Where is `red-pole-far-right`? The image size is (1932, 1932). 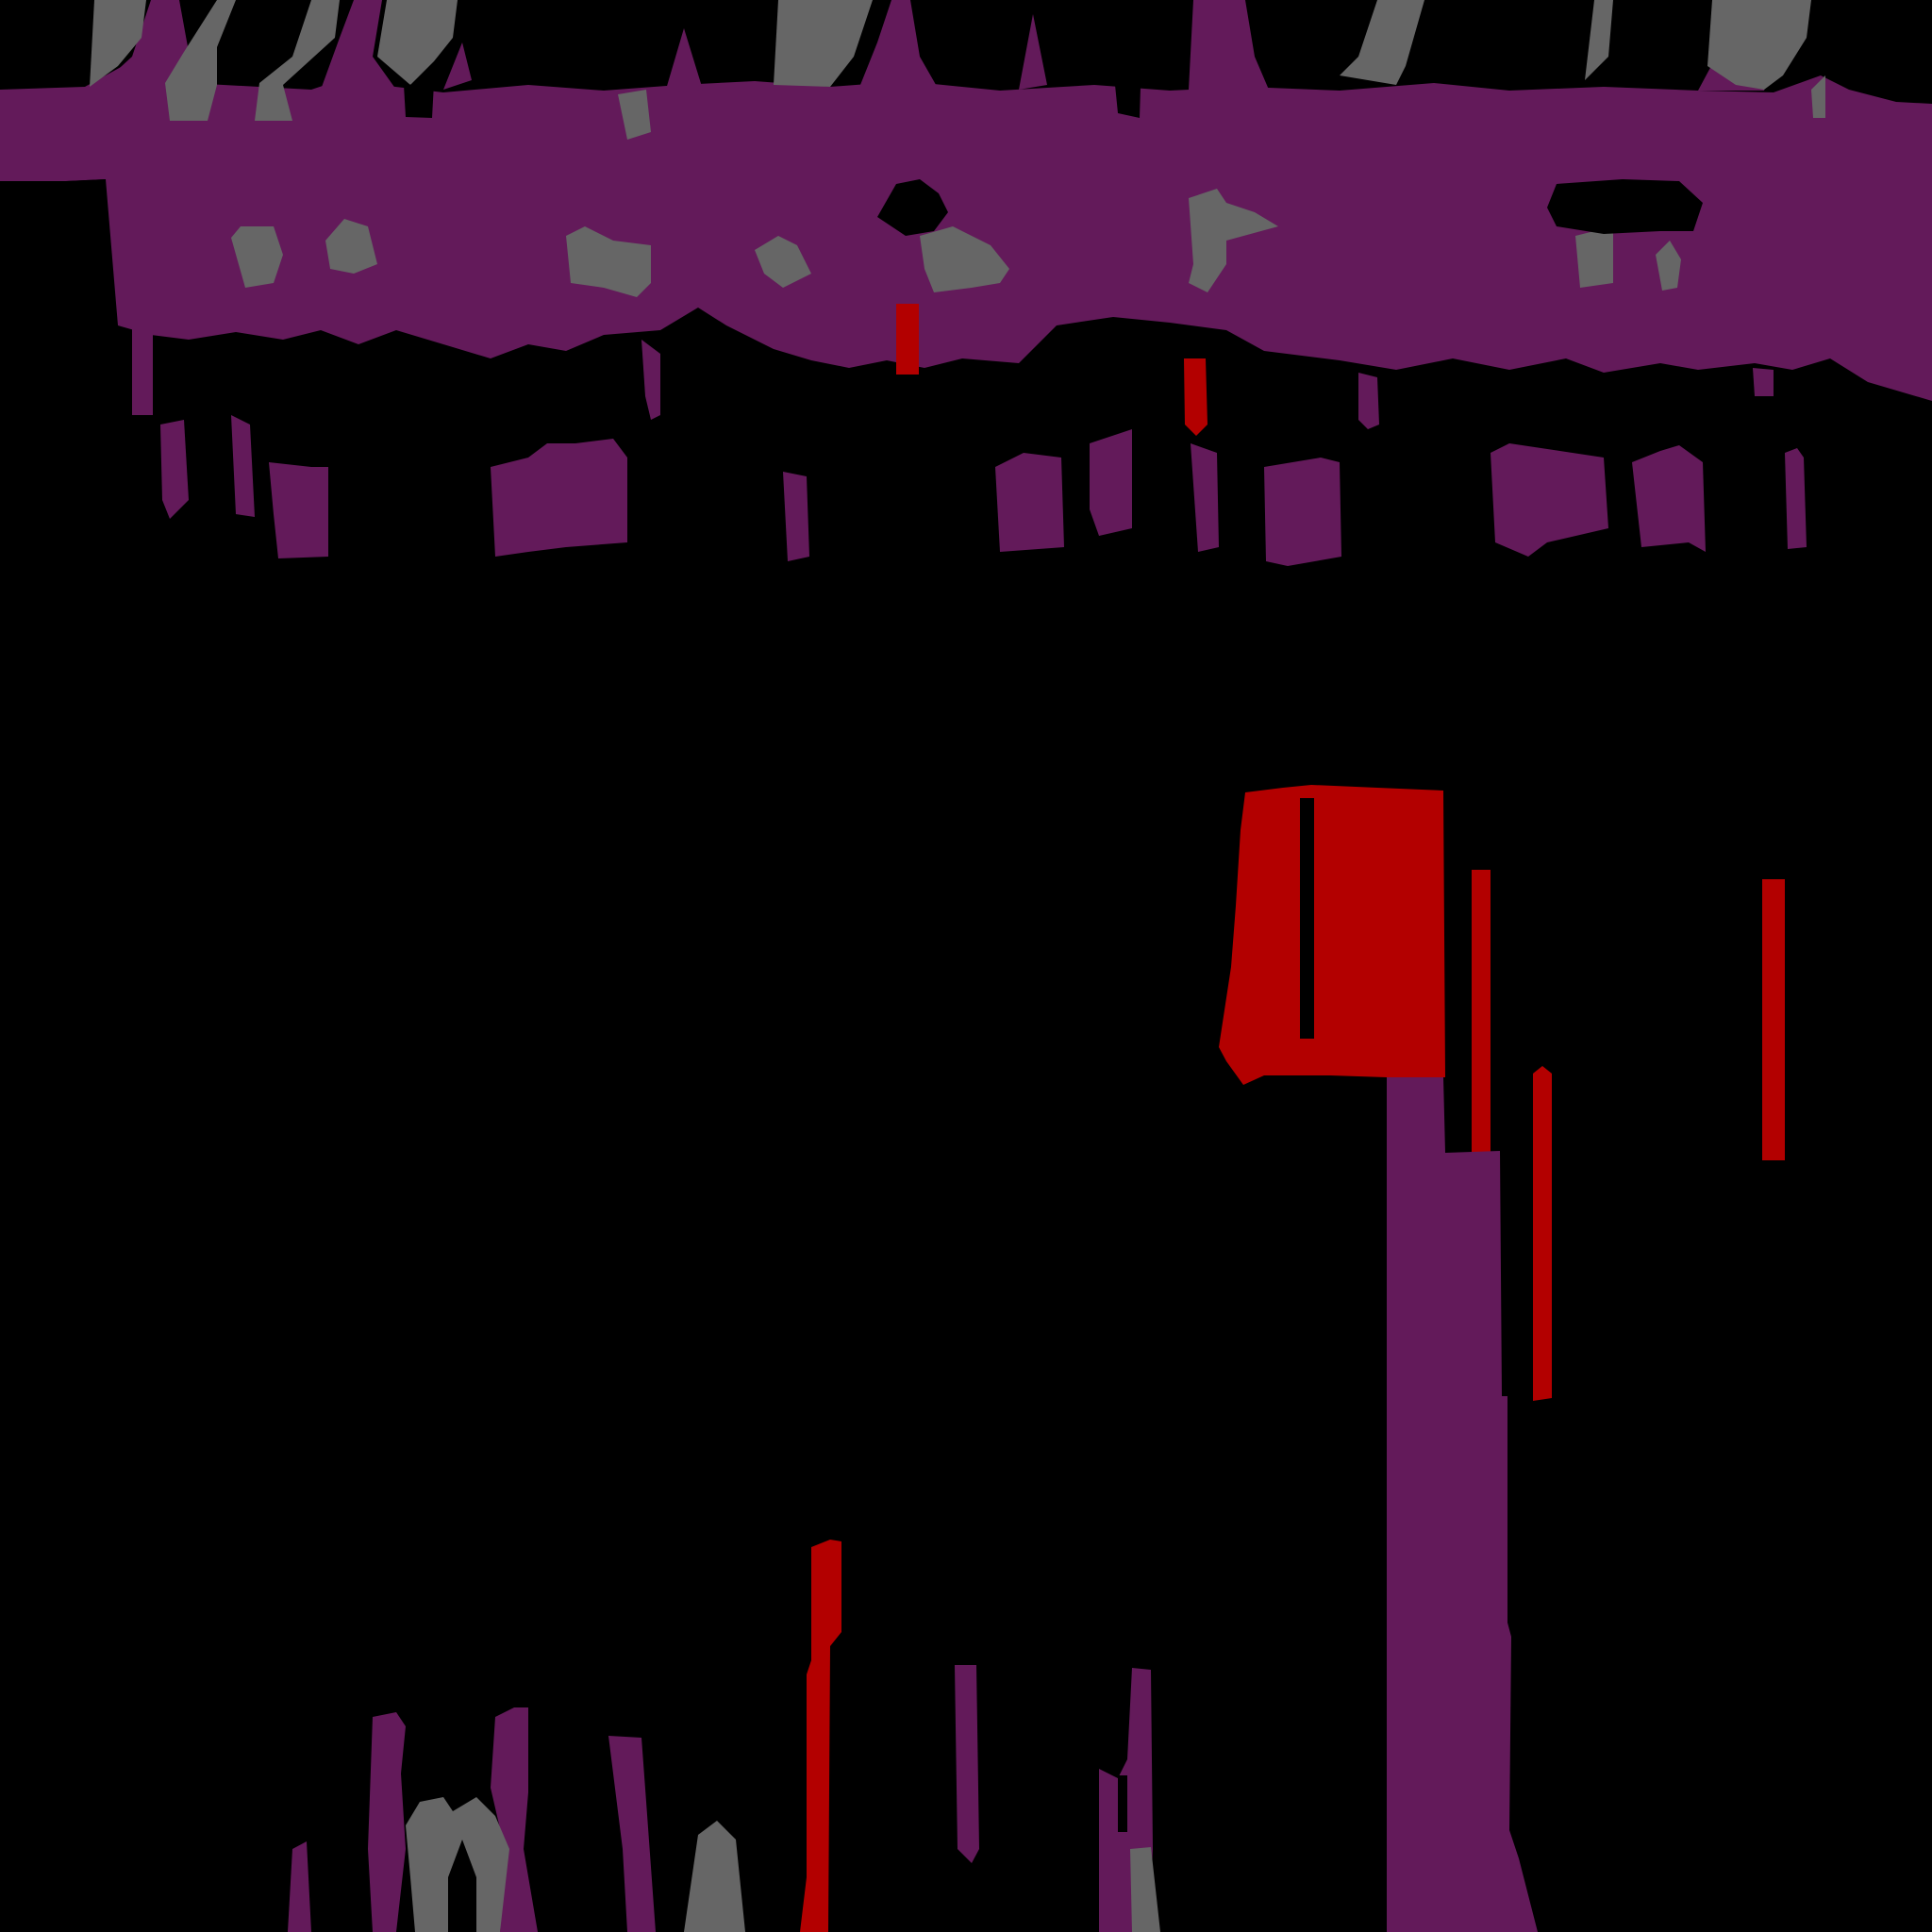
red-pole-far-right is located at coordinates (1773, 1020).